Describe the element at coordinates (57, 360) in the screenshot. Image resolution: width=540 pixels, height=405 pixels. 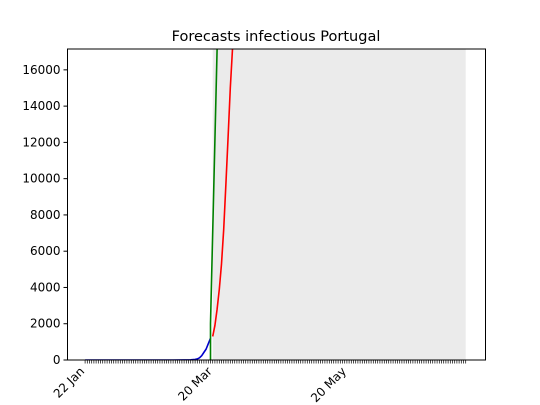
I see `y-tick-label: 0` at that location.